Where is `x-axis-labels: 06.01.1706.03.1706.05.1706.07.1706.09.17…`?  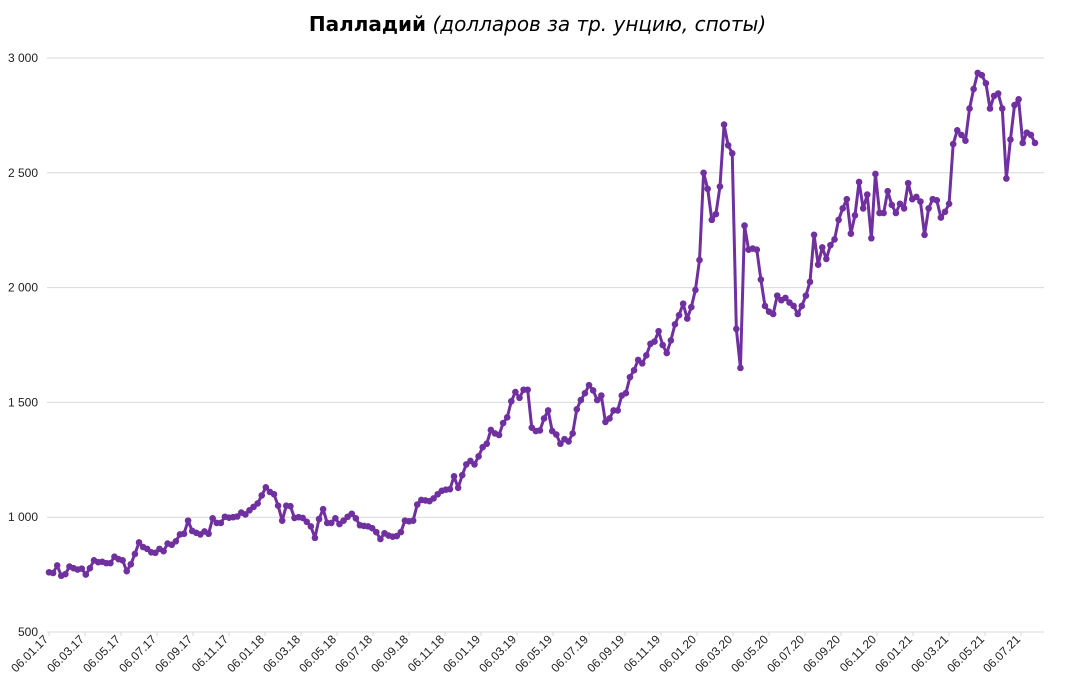 x-axis-labels: 06.01.1706.03.1706.05.1706.07.1706.09.17… is located at coordinates (515, 653).